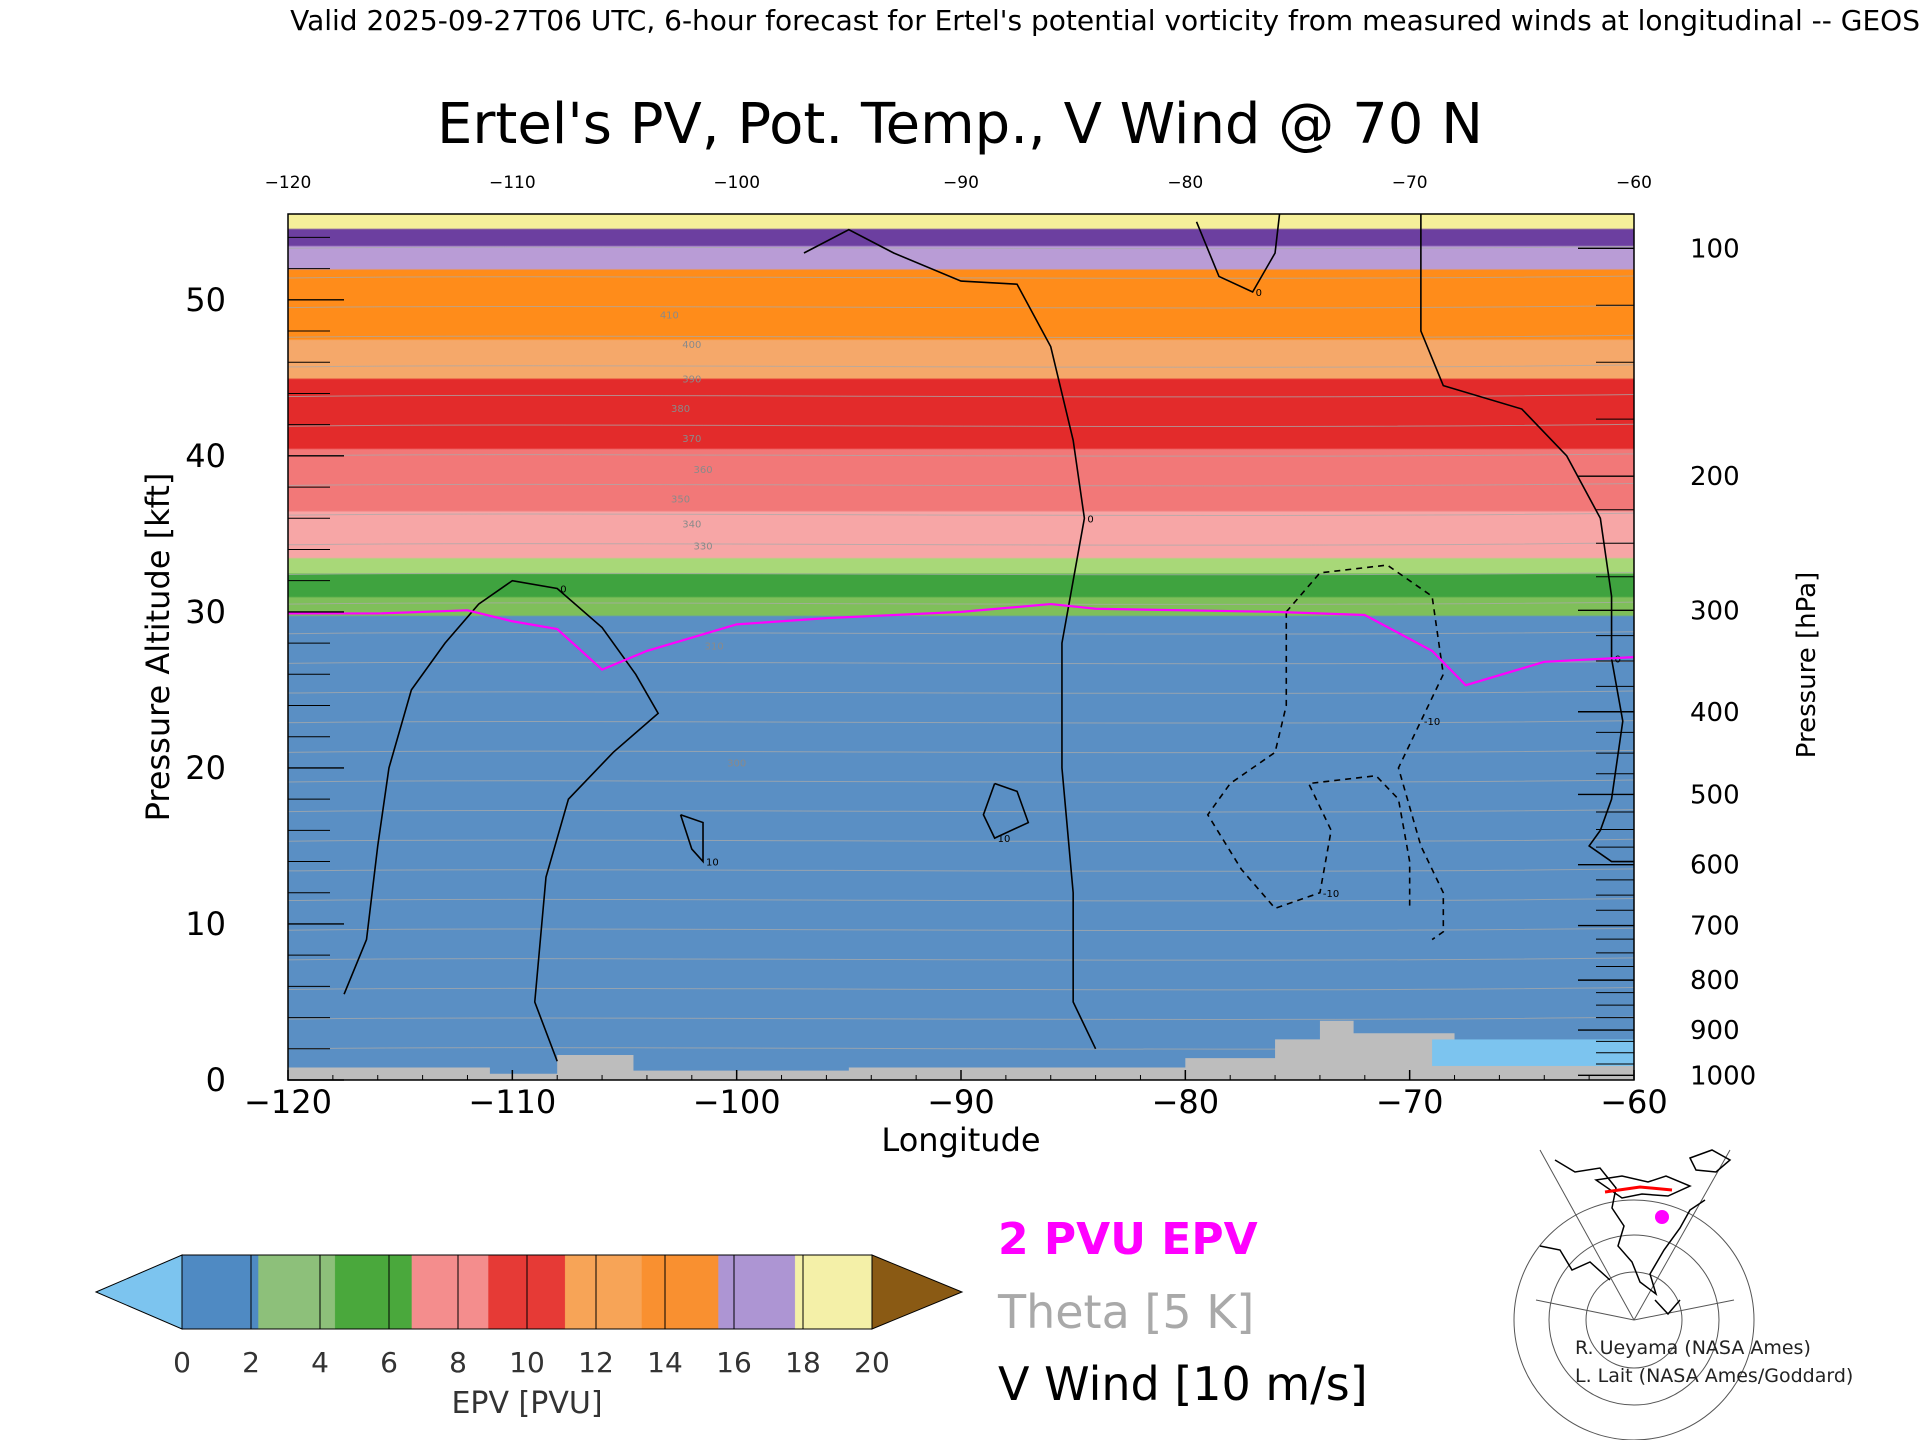 This screenshot has width=1920, height=1440. I want to click on colorbar-tick-label: 2, so click(251, 1362).